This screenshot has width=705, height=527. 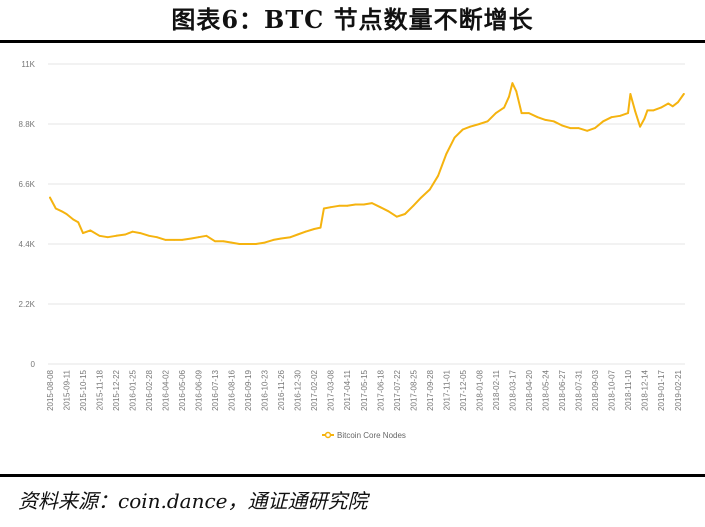 What do you see at coordinates (100, 389) in the screenshot?
I see `x-tick-label: 2015-11-18` at bounding box center [100, 389].